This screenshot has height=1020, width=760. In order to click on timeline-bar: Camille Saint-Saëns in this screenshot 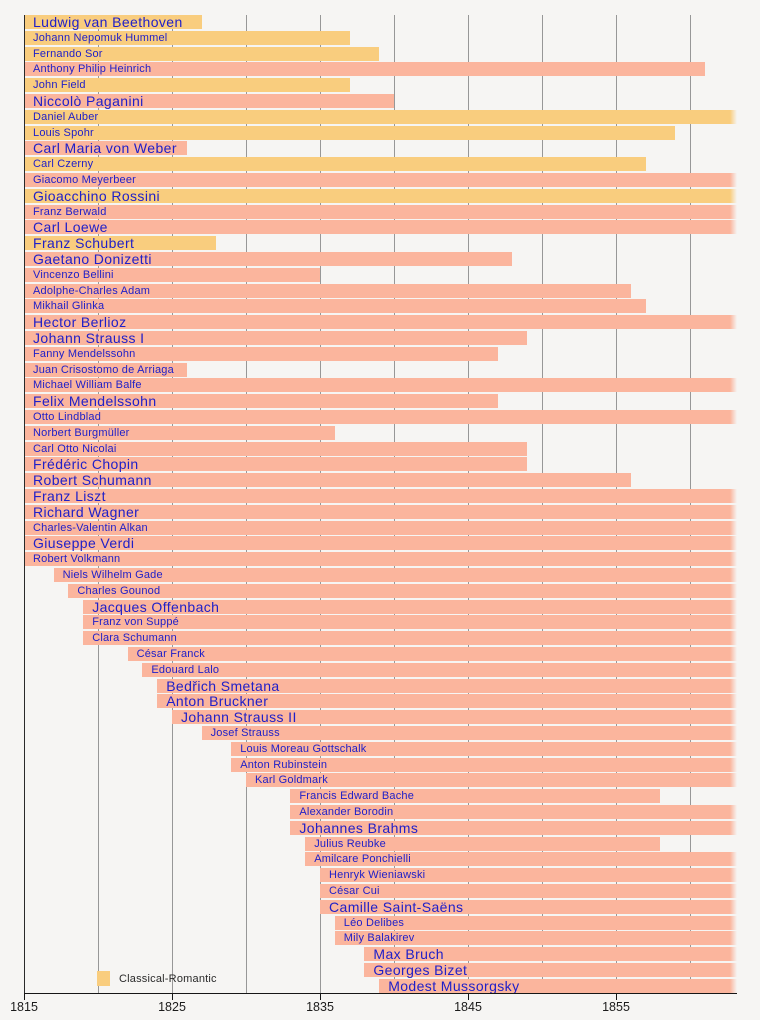, I will do `click(528, 906)`.